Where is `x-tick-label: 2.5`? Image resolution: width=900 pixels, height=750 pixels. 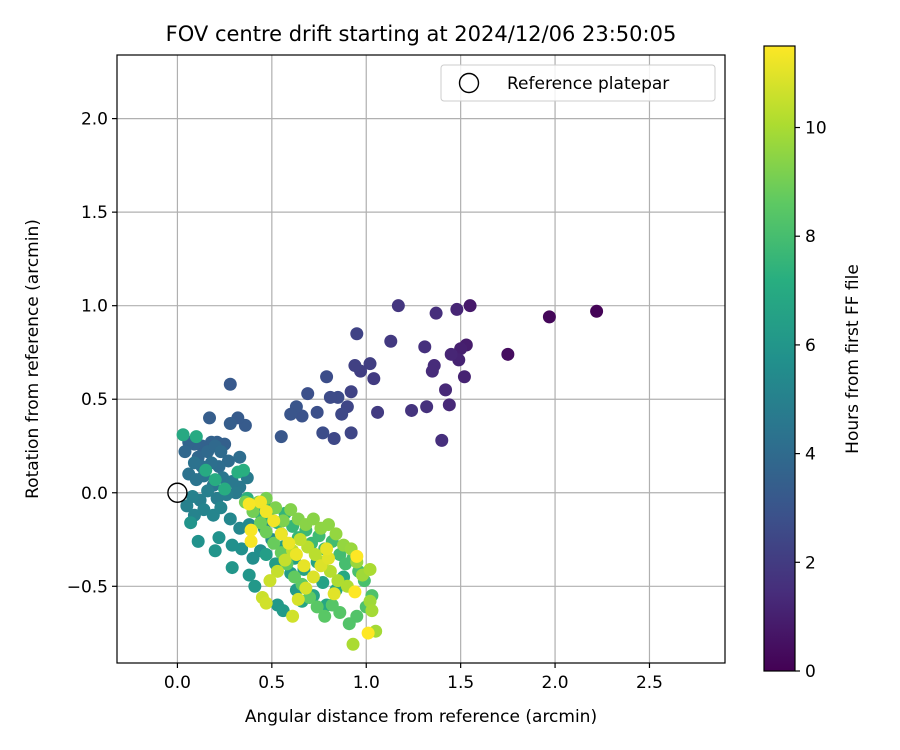 x-tick-label: 2.5 is located at coordinates (649, 683).